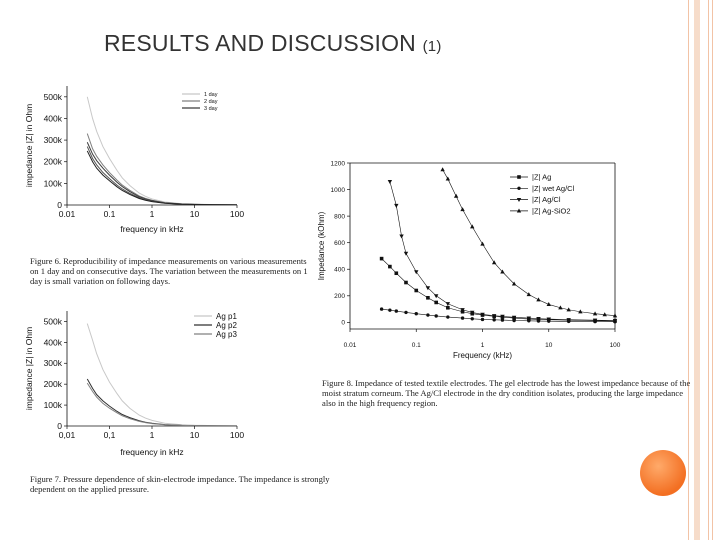  I want to click on y-tick-label: 200, so click(339, 296).